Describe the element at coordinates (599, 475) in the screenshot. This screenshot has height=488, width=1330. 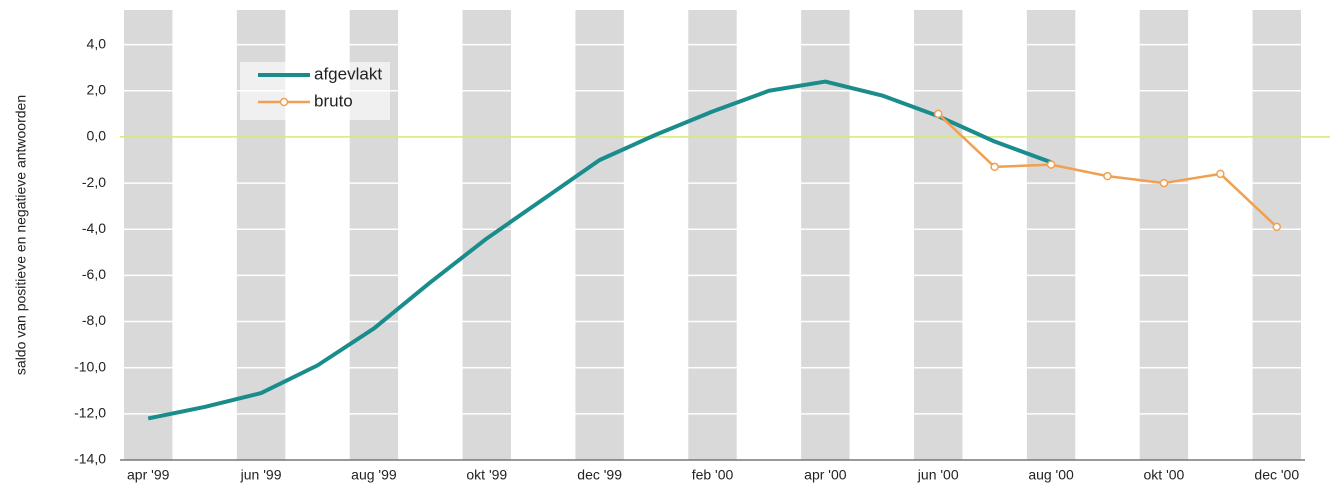
I see `x-tick-label: dec '99` at that location.